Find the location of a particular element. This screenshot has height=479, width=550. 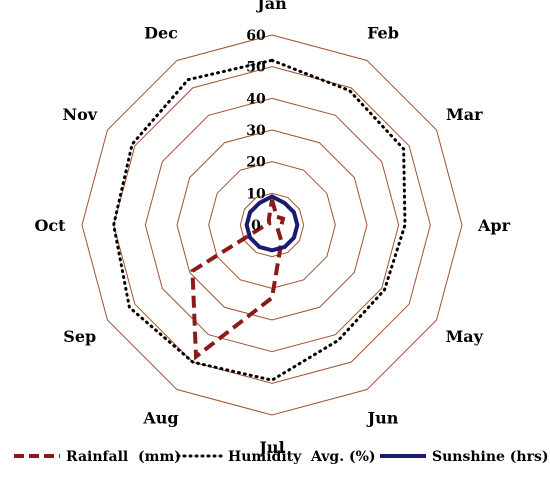

tick-label: 60 is located at coordinates (256, 36).